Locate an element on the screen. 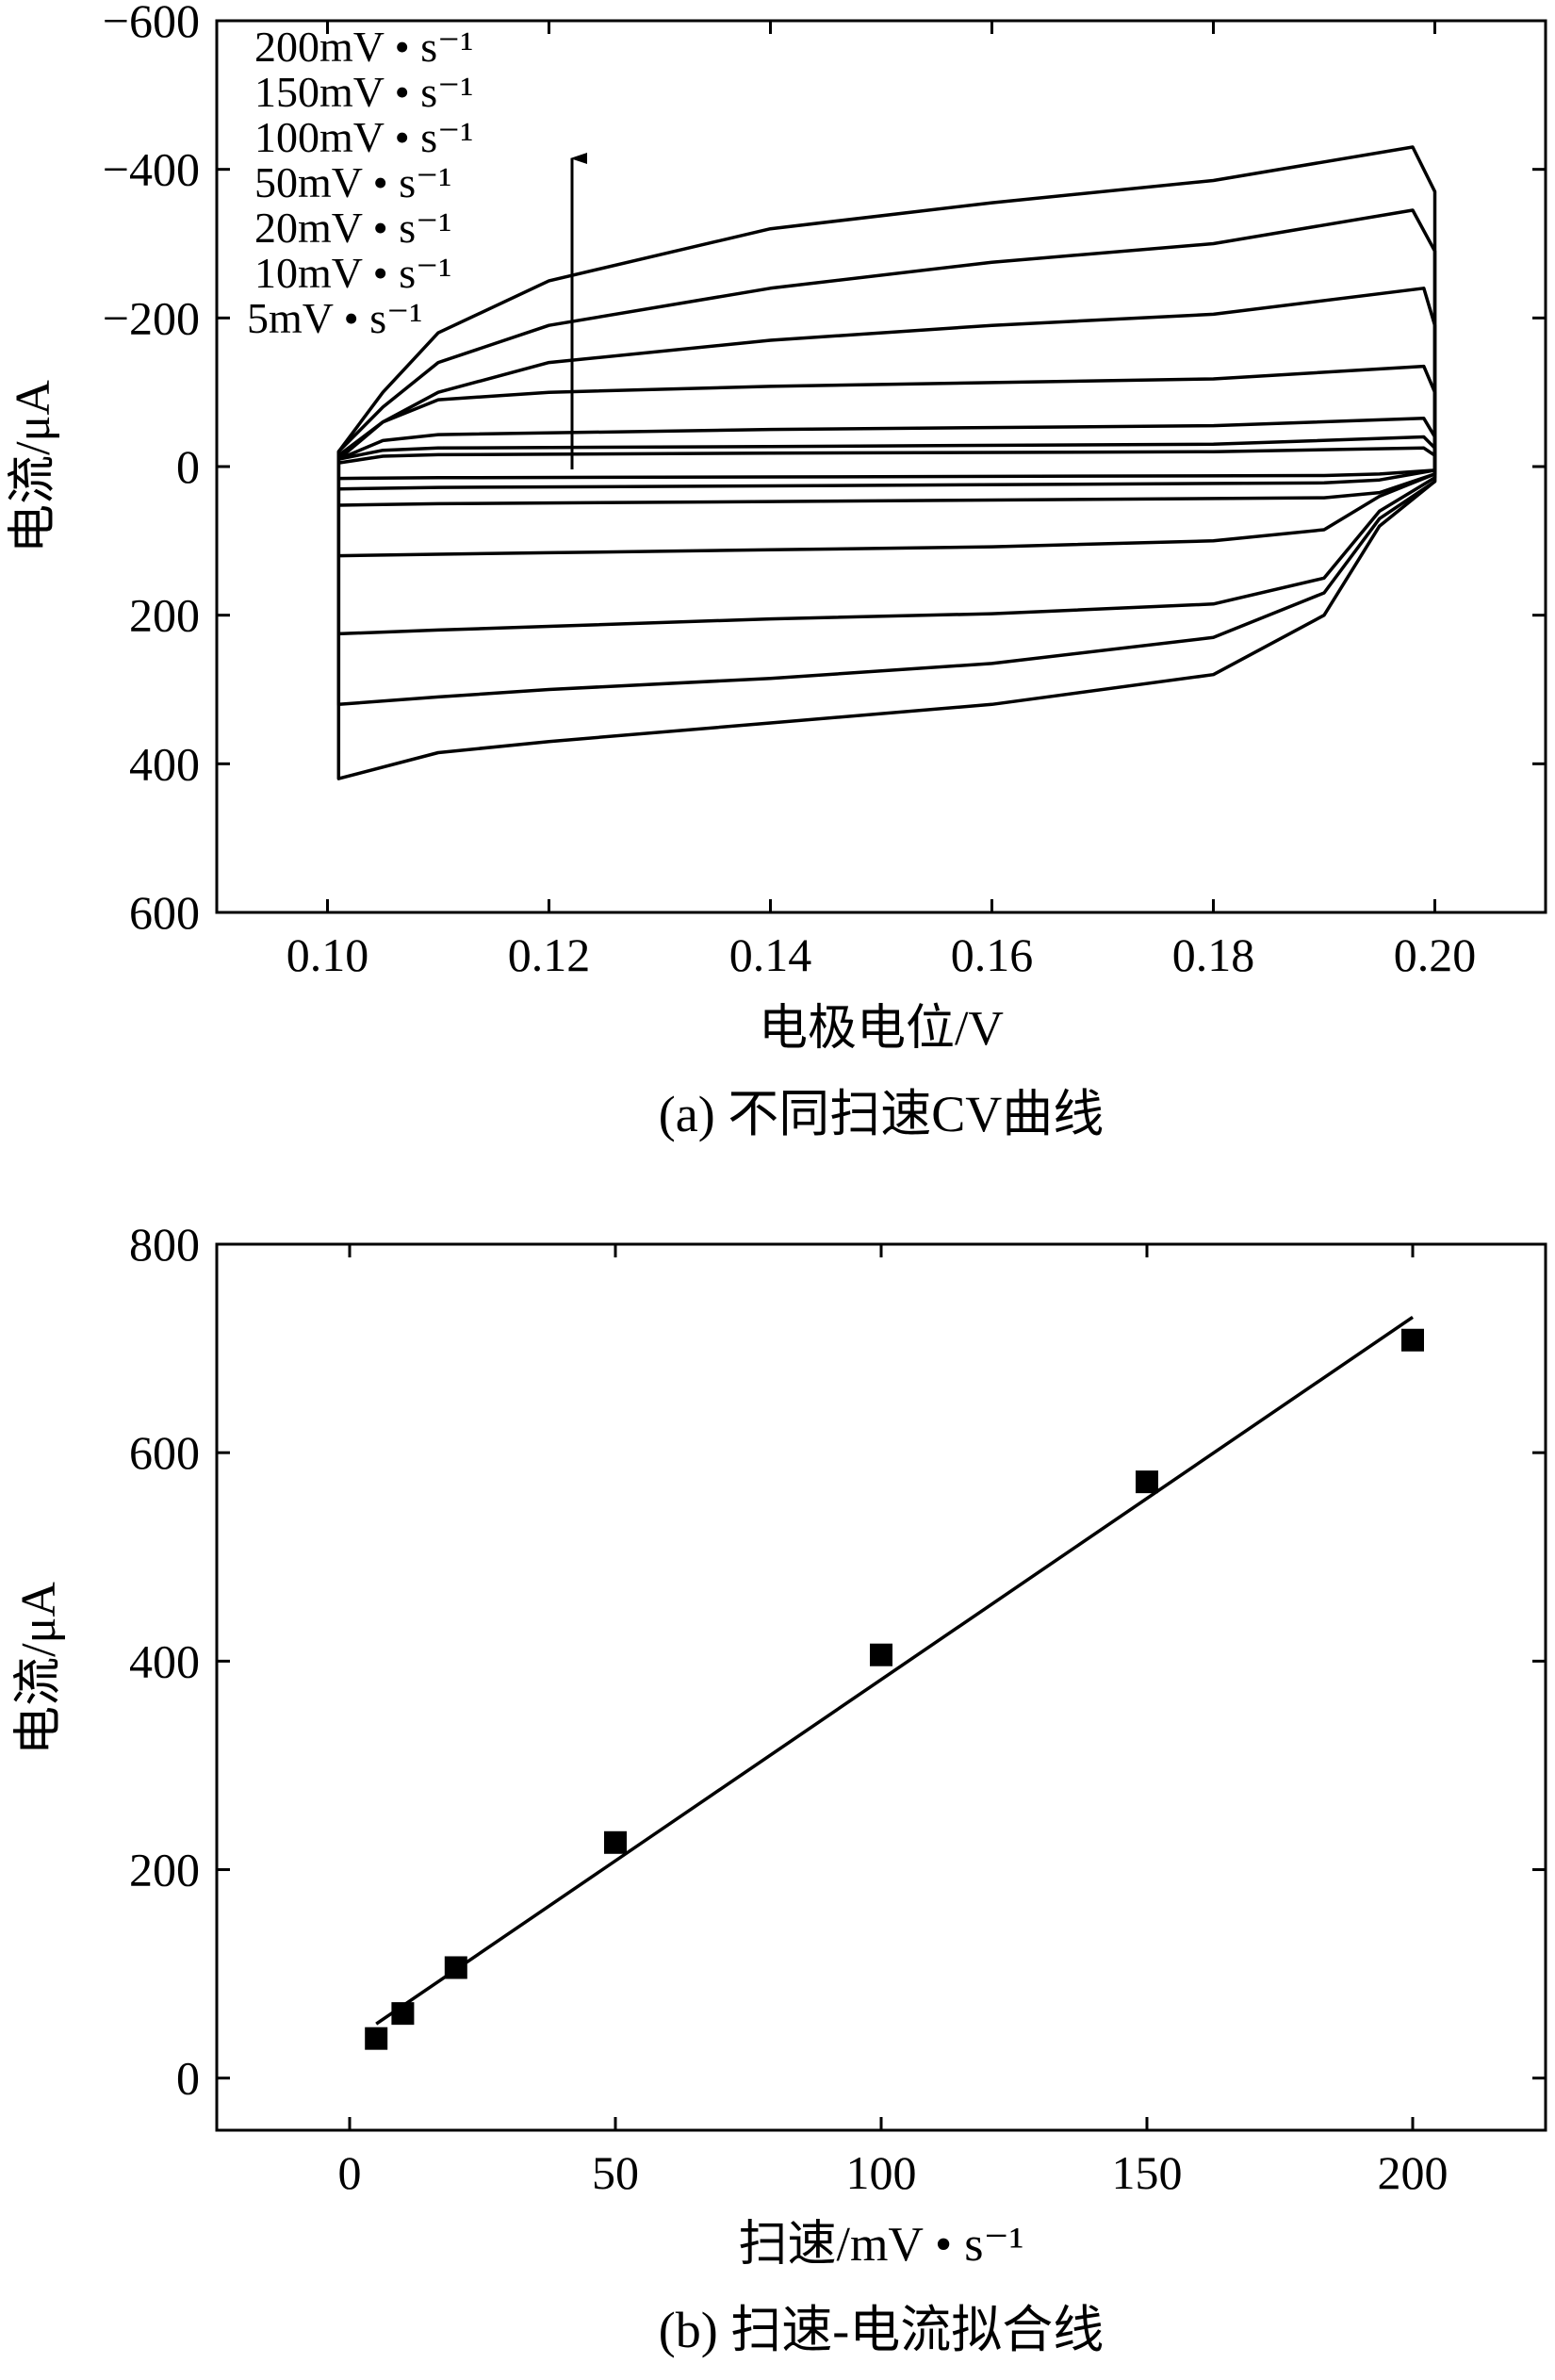 The image size is (1555, 2380). x-tick-label: 0.14 is located at coordinates (770, 954).